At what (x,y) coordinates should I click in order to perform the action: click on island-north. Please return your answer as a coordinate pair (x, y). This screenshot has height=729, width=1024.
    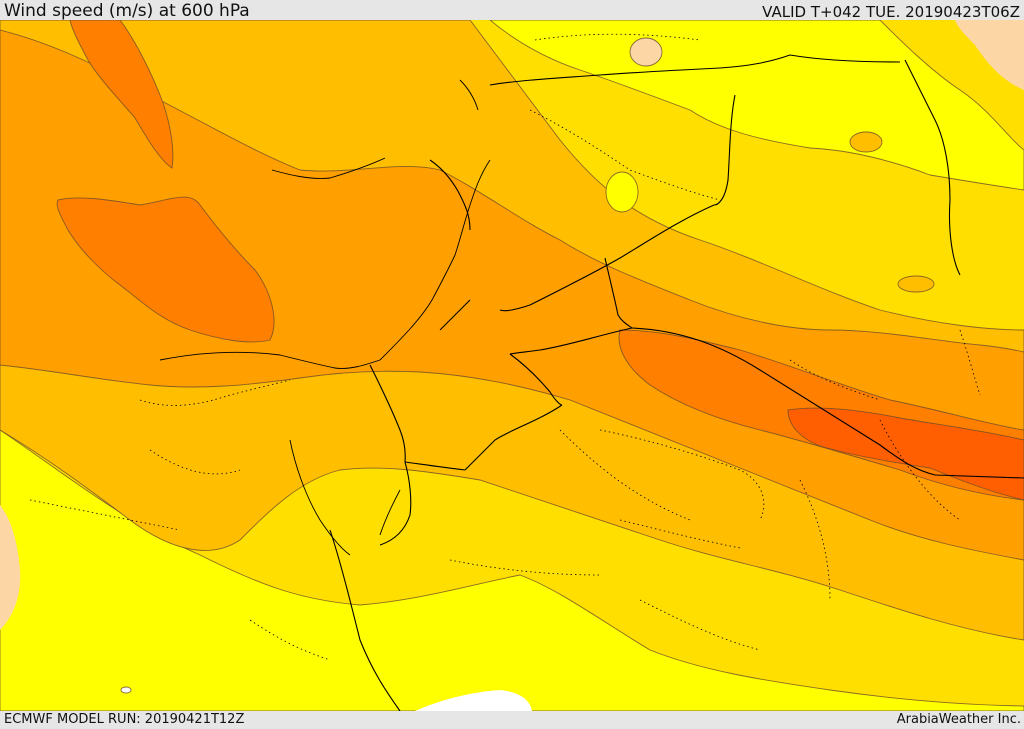
    Looking at the image, I should click on (646, 52).